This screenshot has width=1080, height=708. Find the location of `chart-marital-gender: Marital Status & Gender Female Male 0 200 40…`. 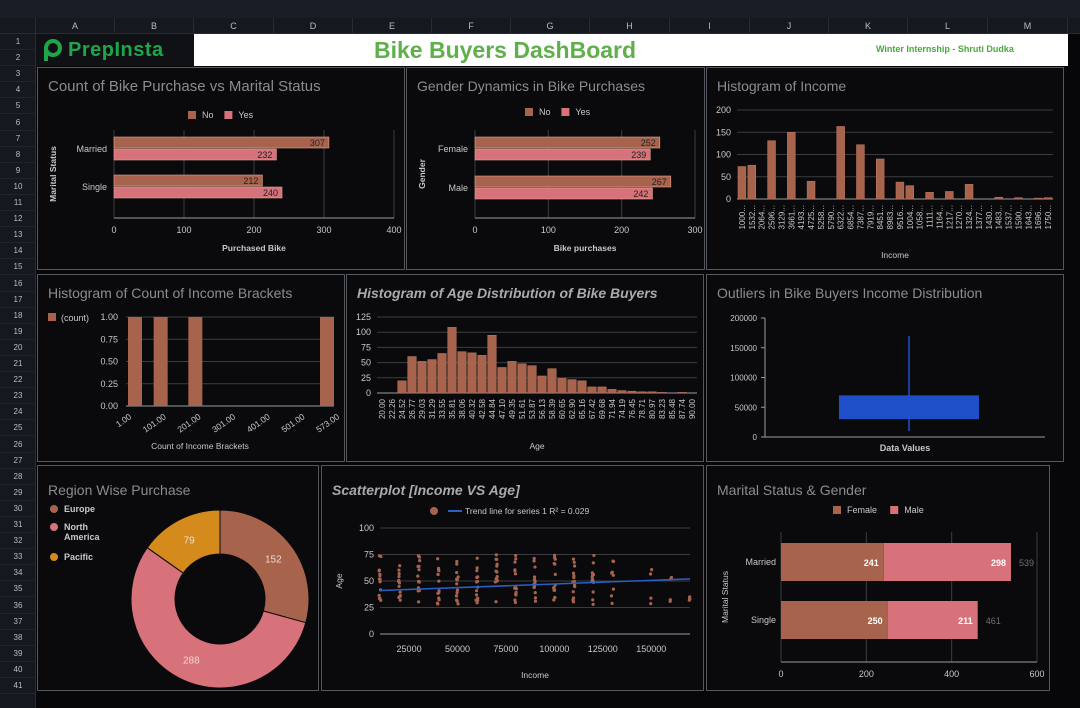

chart-marital-gender: Marital Status & Gender Female Male 0 200 40… is located at coordinates (878, 578).